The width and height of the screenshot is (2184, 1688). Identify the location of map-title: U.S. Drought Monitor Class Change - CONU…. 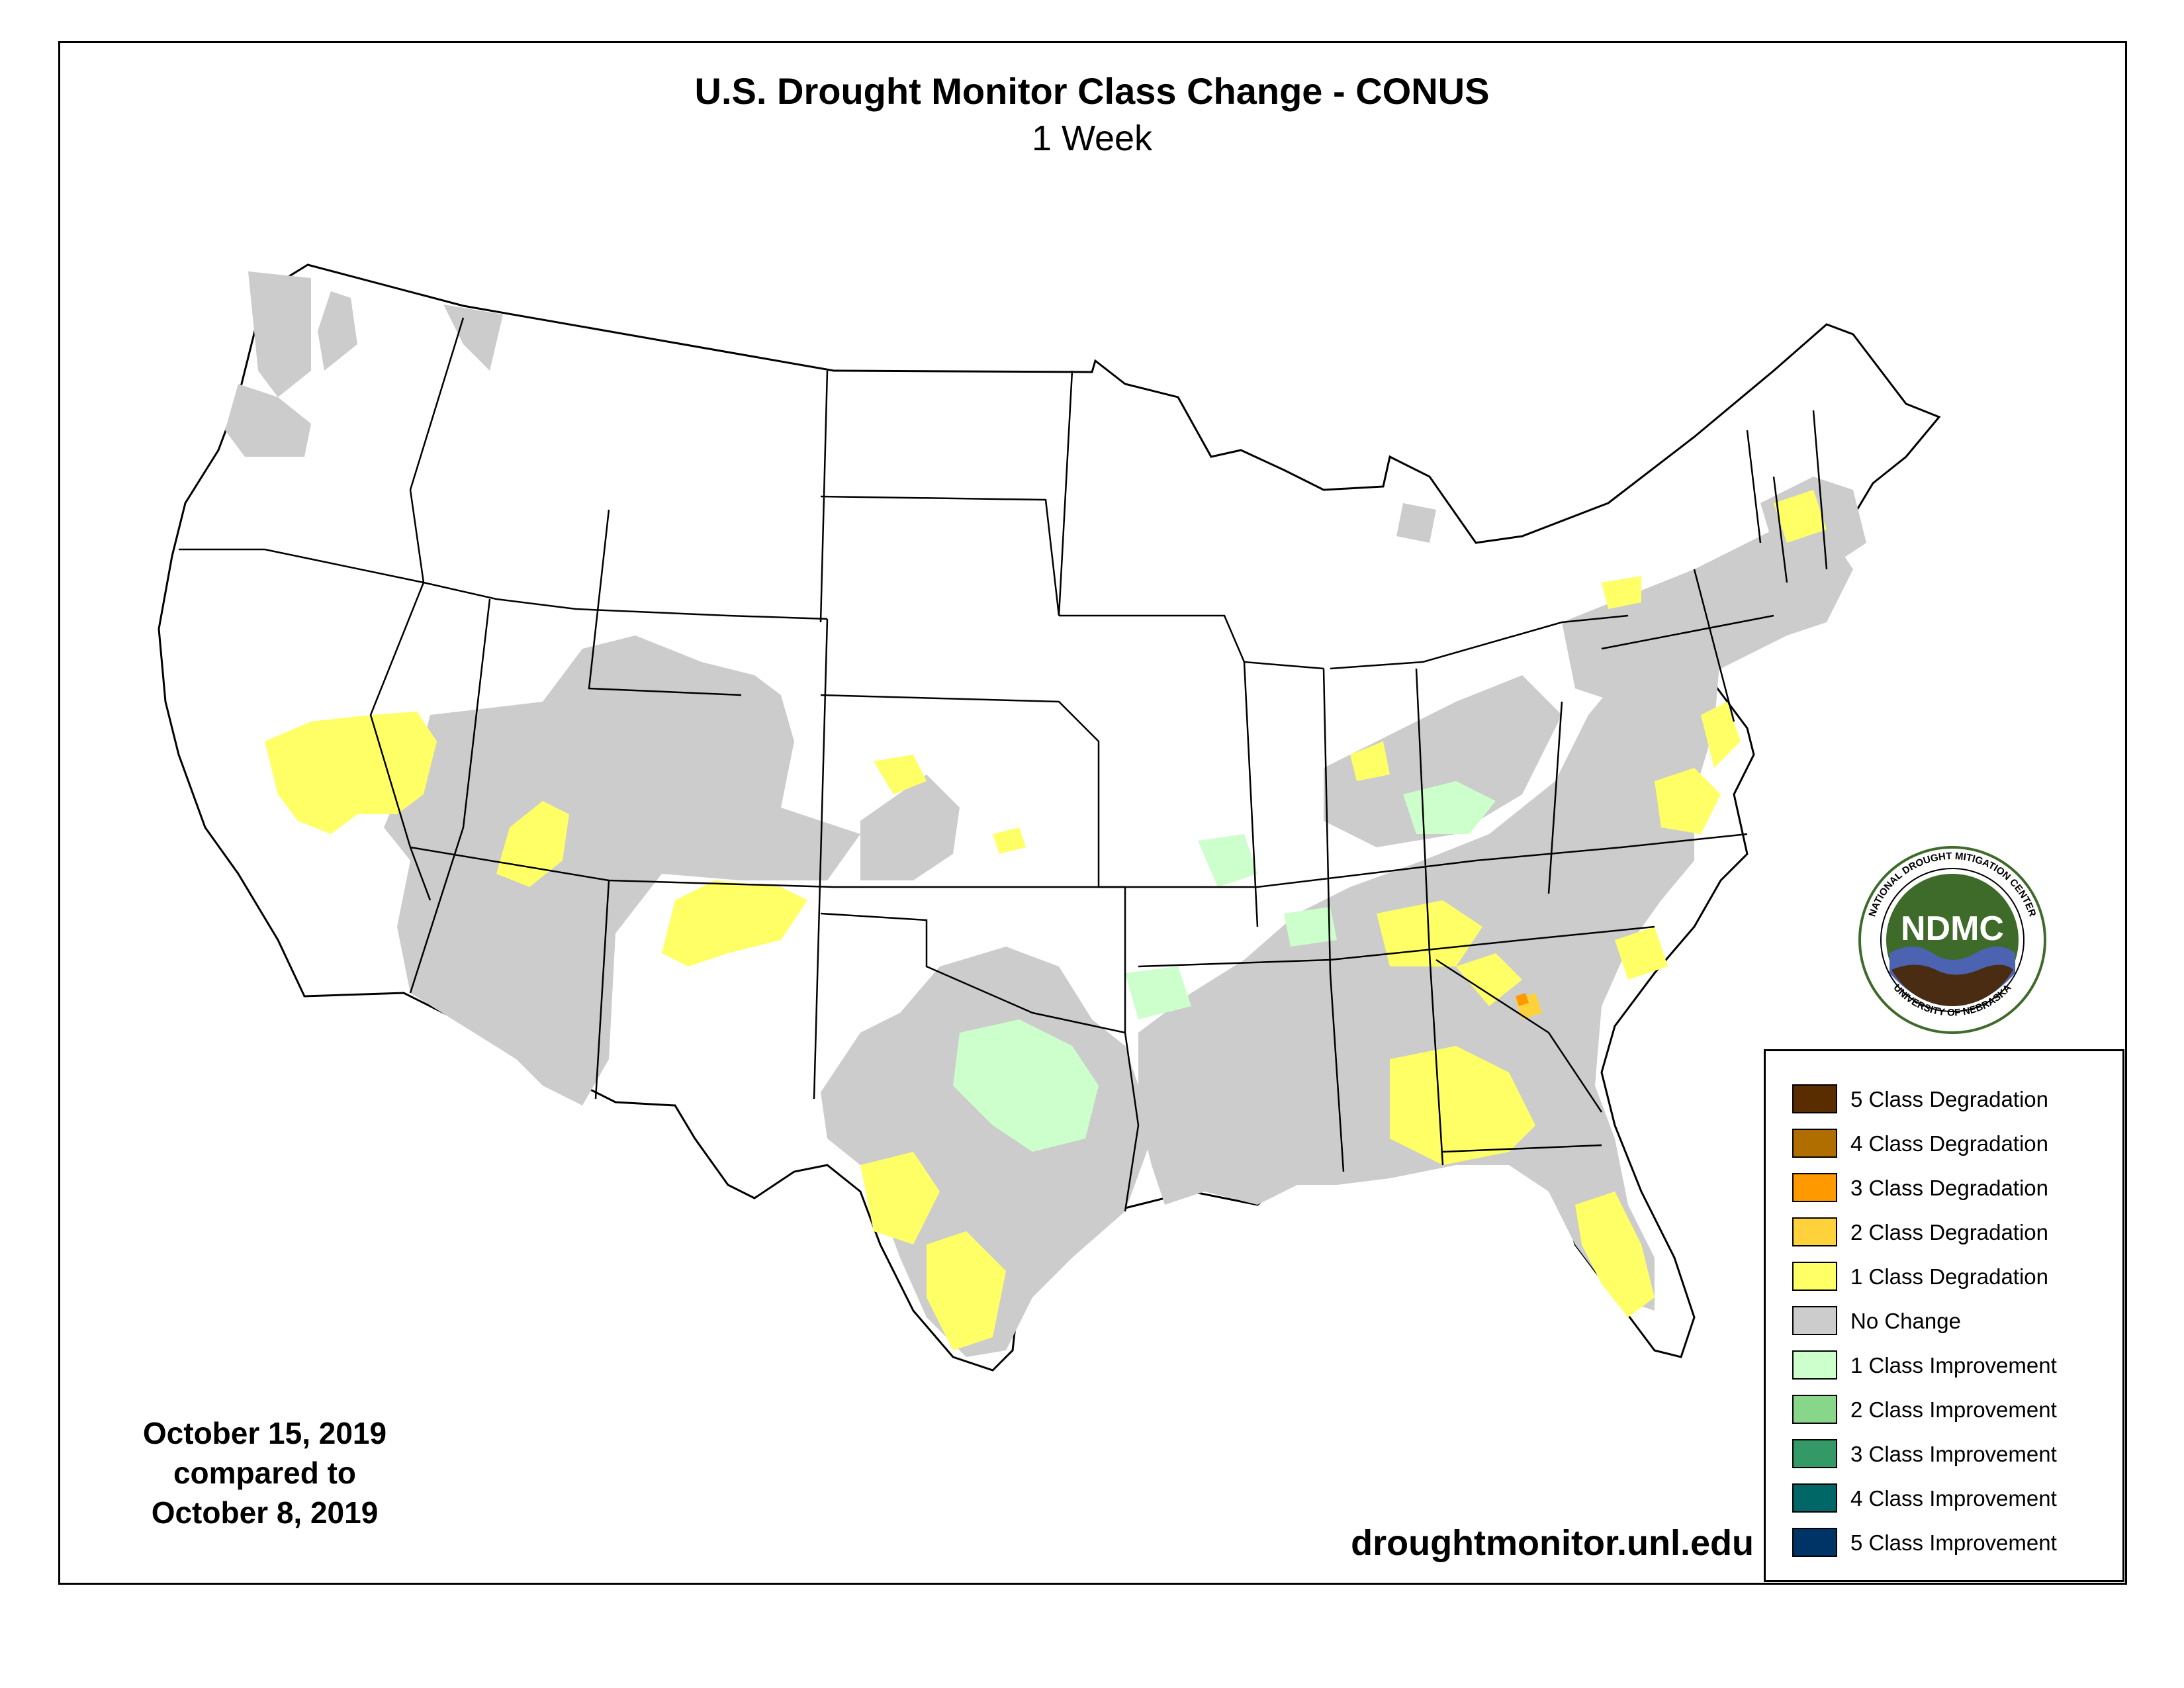
(1092, 91).